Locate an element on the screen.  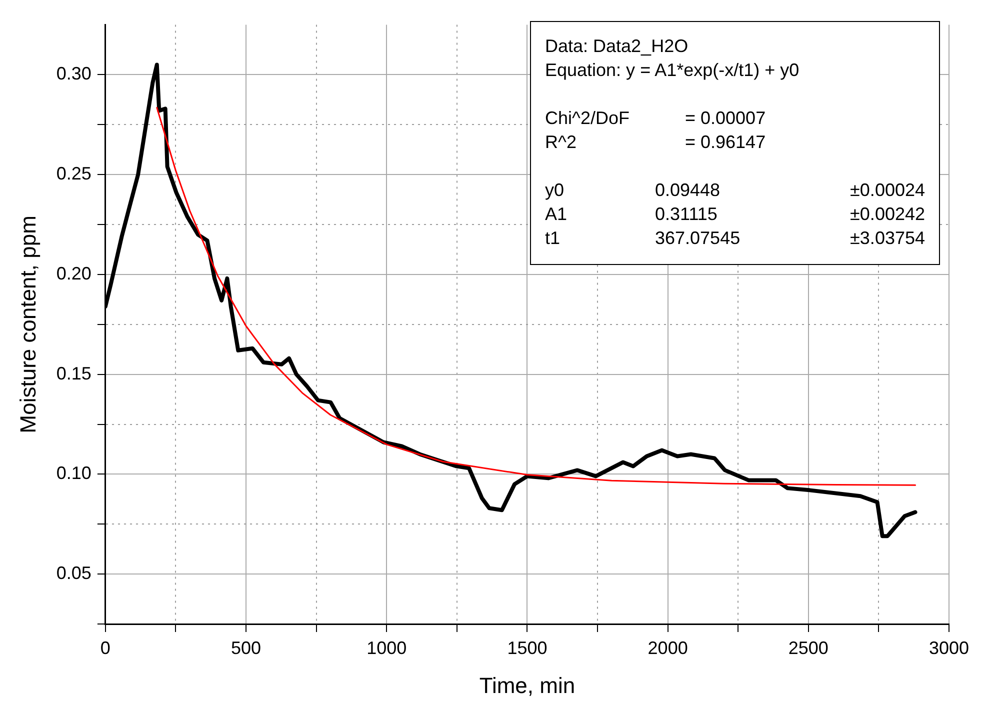
x-axis-title: Time, min is located at coordinates (527, 685).